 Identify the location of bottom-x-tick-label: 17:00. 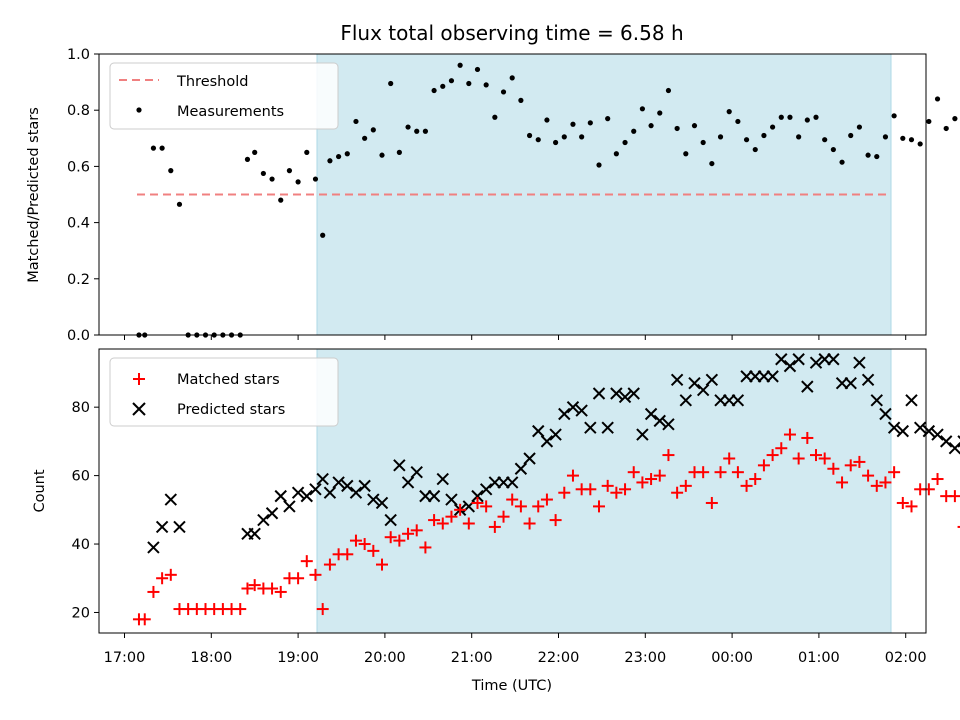
(125, 658).